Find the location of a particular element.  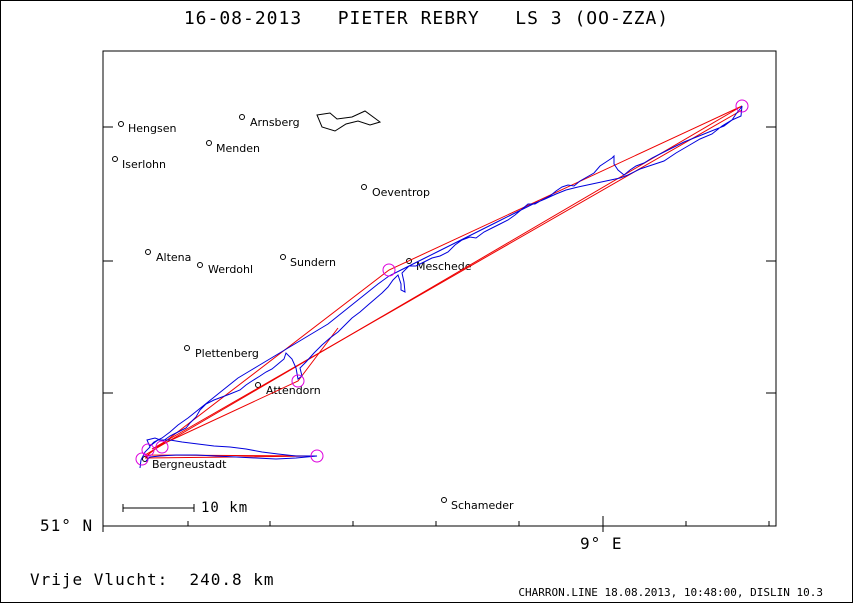

town-marker-altena is located at coordinates (148, 252).